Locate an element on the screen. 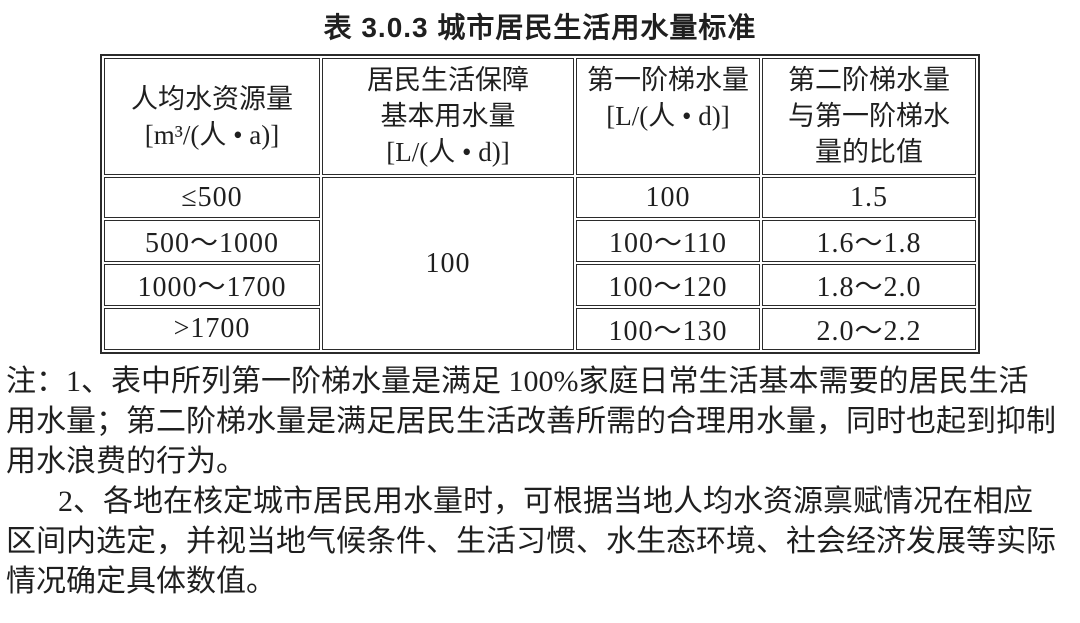 The width and height of the screenshot is (1080, 623). cell-resource-range: 1000～1700 is located at coordinates (212, 285).